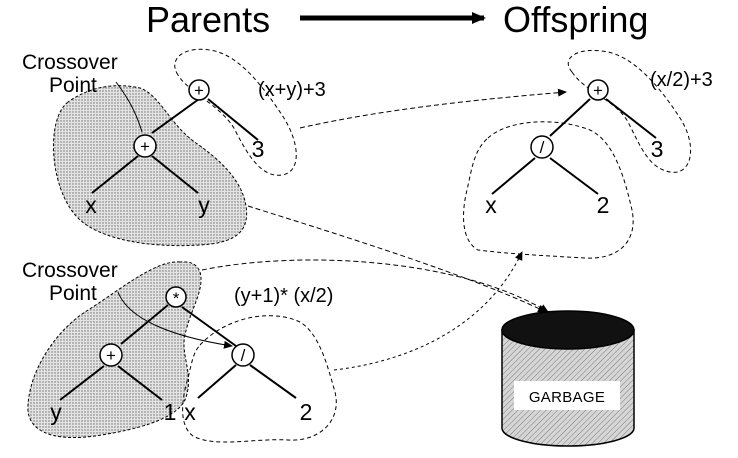 Image resolution: width=738 pixels, height=458 pixels. What do you see at coordinates (258, 149) in the screenshot?
I see `parent1-leaf-3: 3` at bounding box center [258, 149].